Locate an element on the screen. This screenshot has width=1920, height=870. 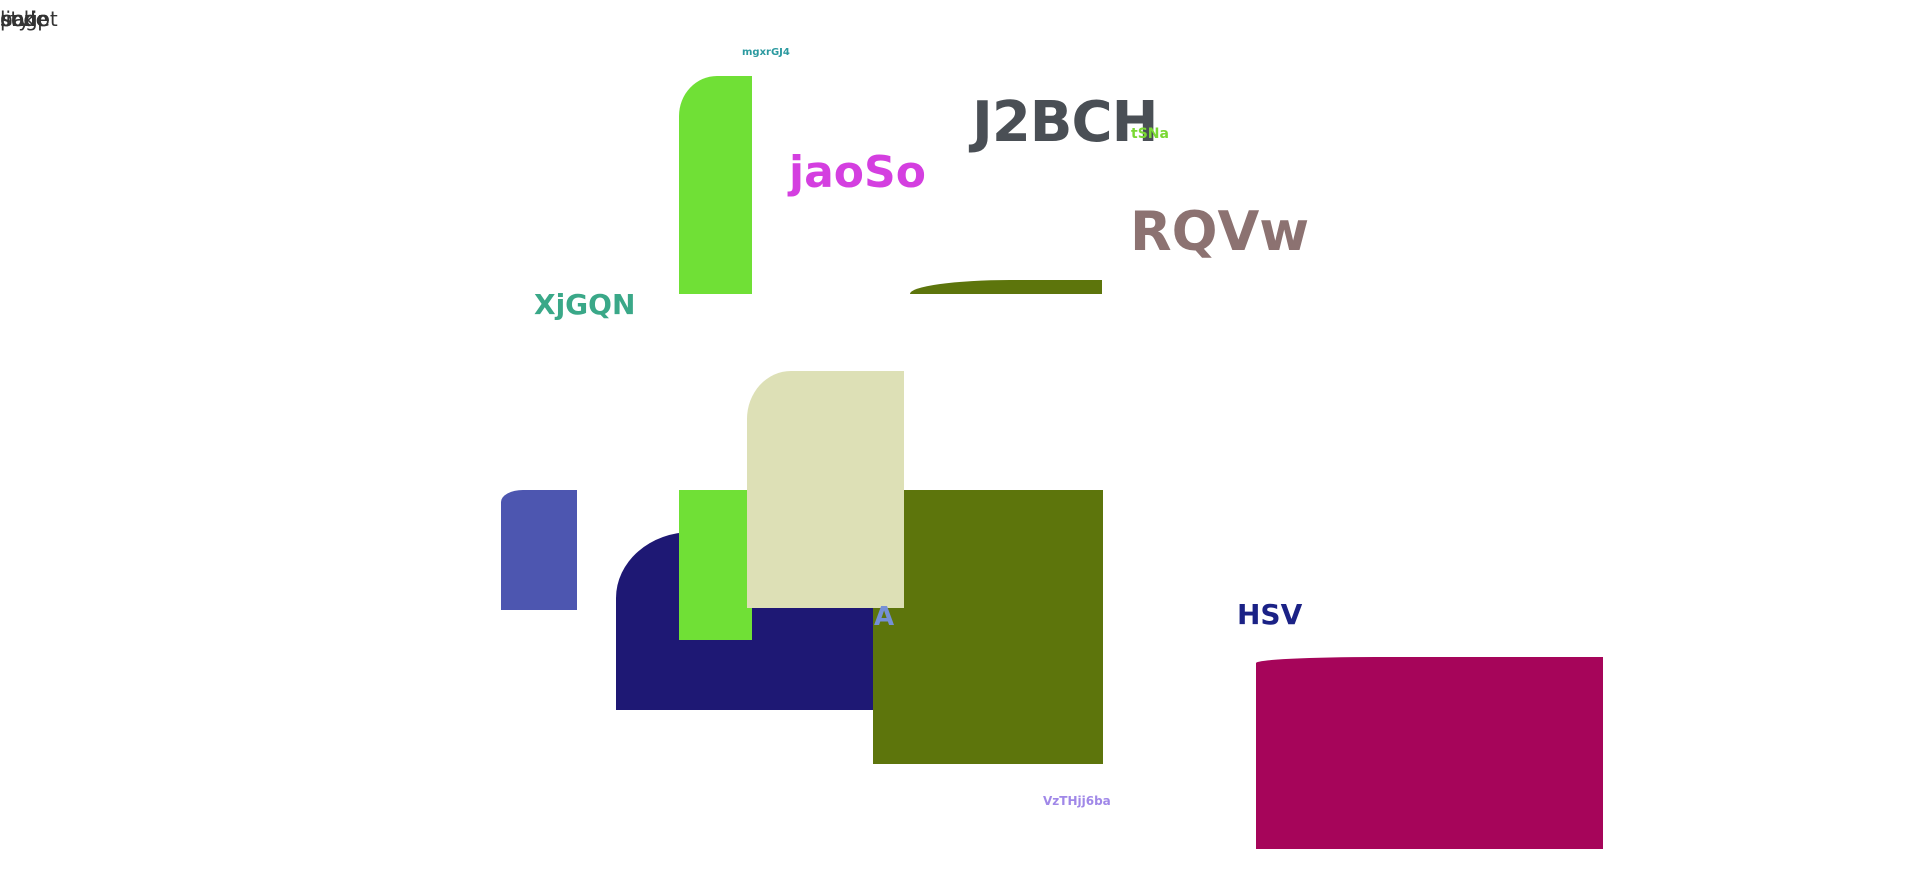
label-rqvw: RQVw is located at coordinates (1220, 231).